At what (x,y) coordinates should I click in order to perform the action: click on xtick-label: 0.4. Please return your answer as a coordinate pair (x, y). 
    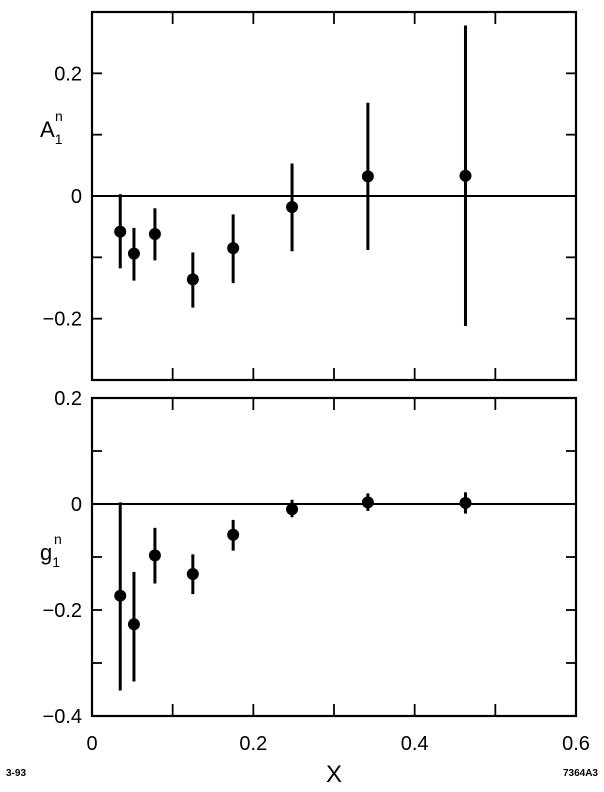
    Looking at the image, I should click on (415, 744).